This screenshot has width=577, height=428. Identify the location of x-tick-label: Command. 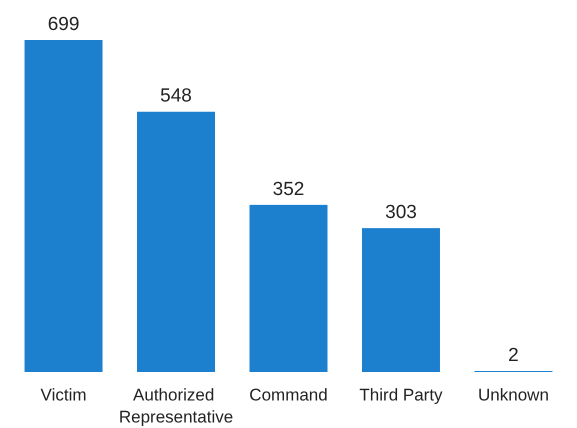
(288, 395).